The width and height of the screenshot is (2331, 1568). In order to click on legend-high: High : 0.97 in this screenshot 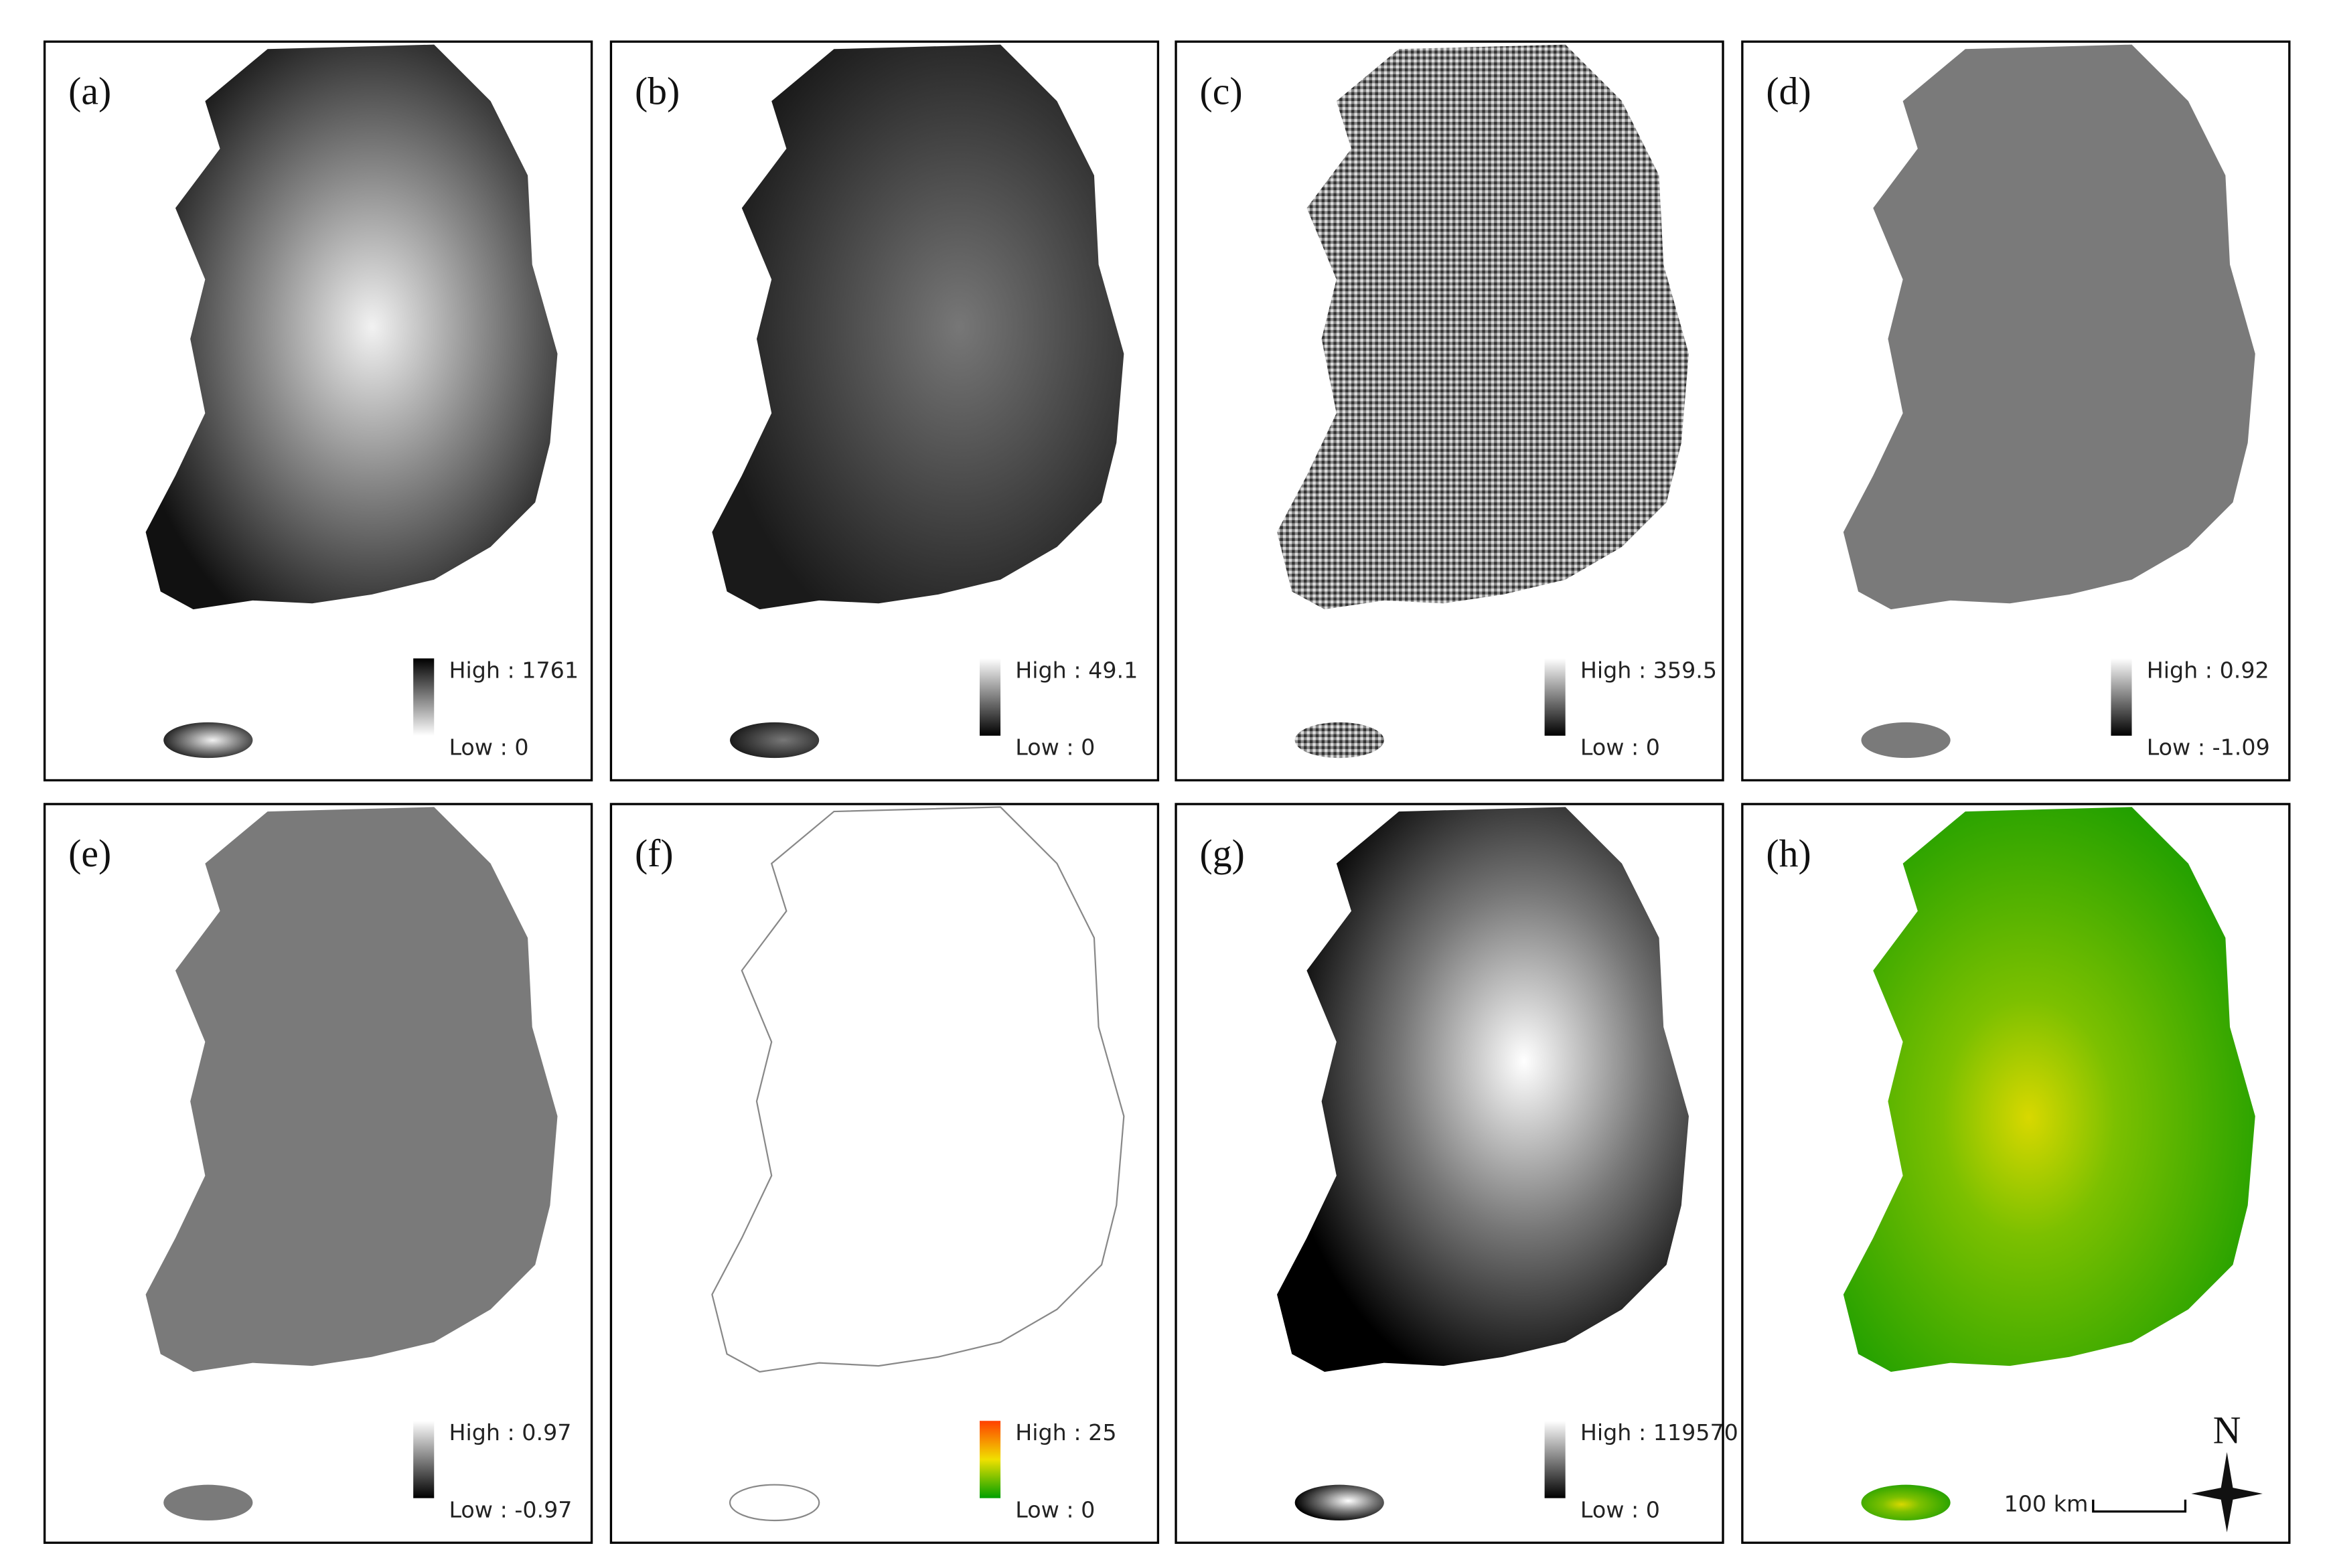, I will do `click(510, 1432)`.